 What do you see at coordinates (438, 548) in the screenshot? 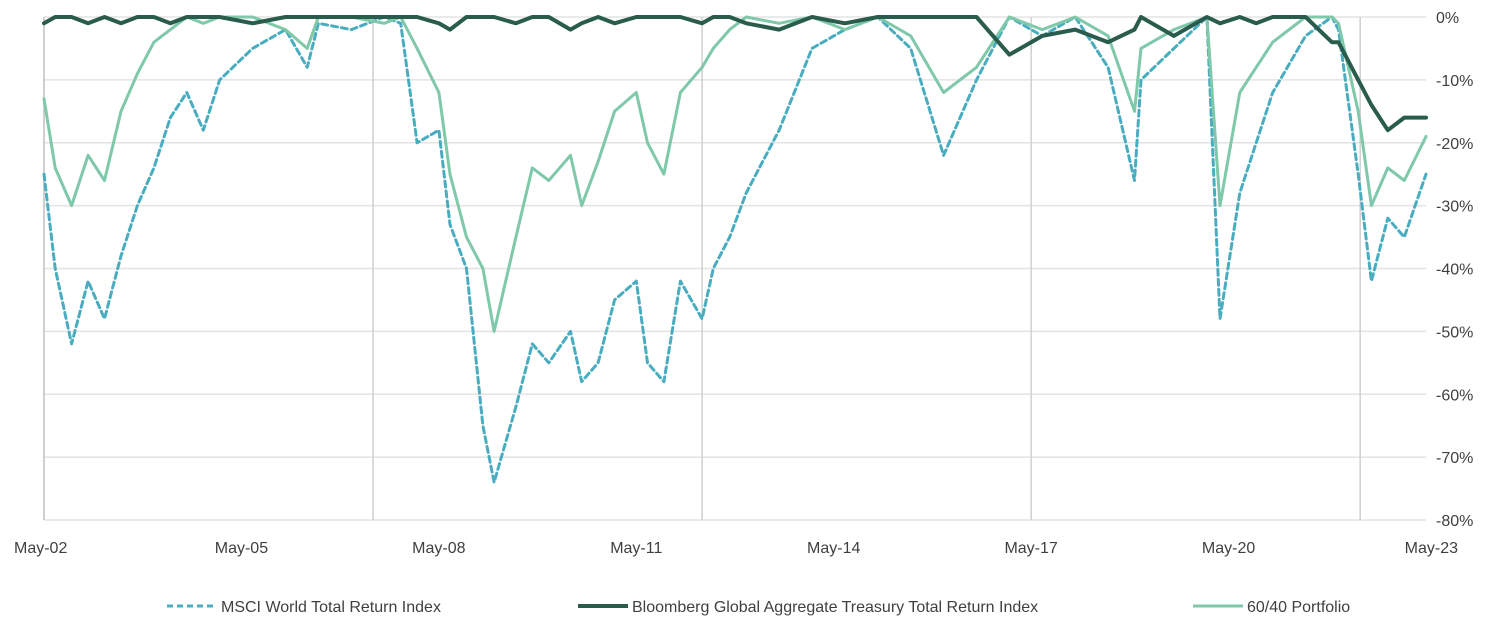
I see `x-tick-label: May-08` at bounding box center [438, 548].